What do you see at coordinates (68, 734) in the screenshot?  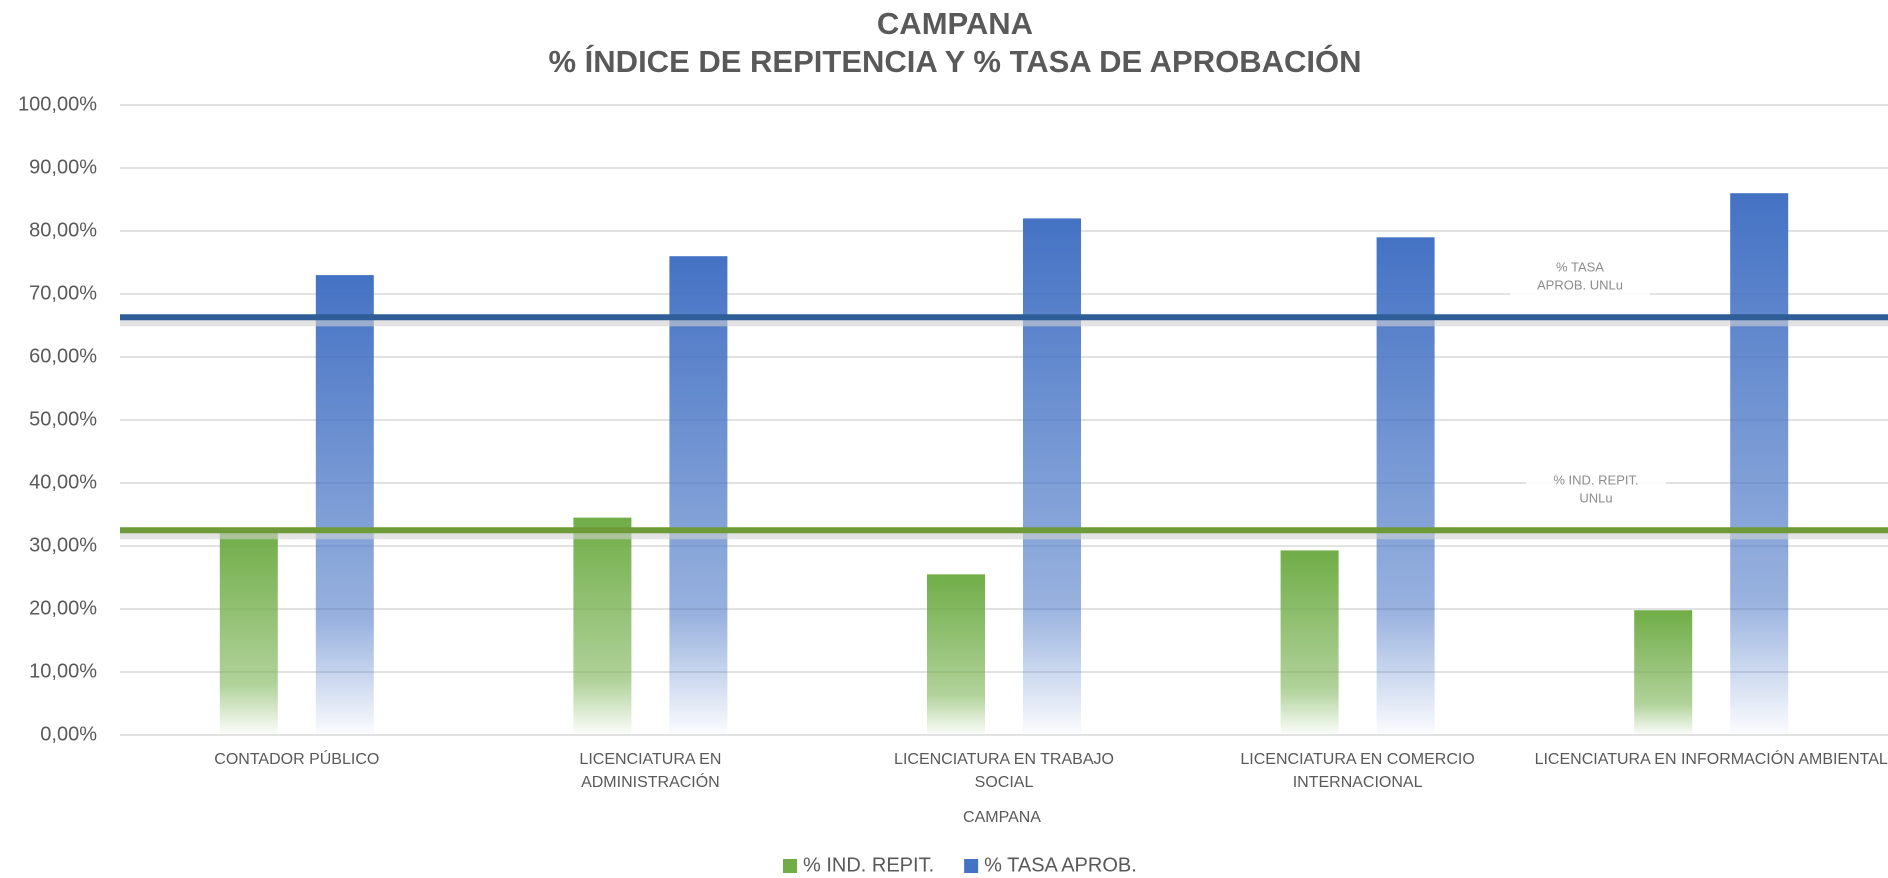 I see `y-tick-label: 0,00%` at bounding box center [68, 734].